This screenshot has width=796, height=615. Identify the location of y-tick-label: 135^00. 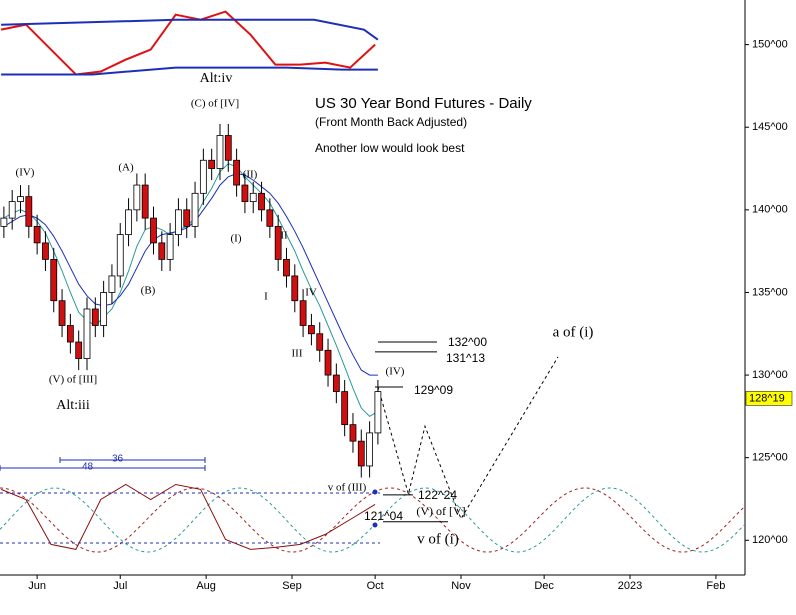
(770, 292).